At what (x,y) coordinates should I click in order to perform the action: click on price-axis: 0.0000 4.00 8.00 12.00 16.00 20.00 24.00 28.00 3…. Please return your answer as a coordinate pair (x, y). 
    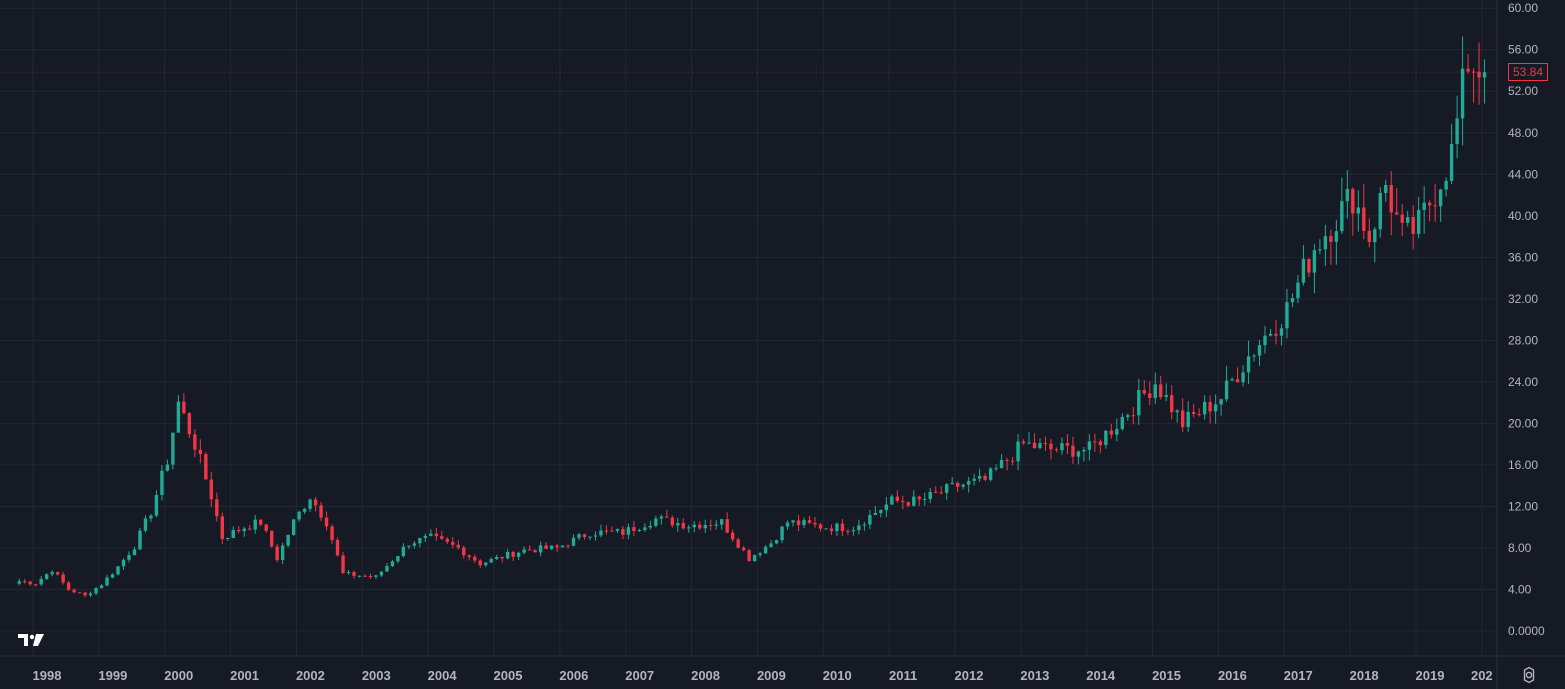
    Looking at the image, I should click on (1520, 344).